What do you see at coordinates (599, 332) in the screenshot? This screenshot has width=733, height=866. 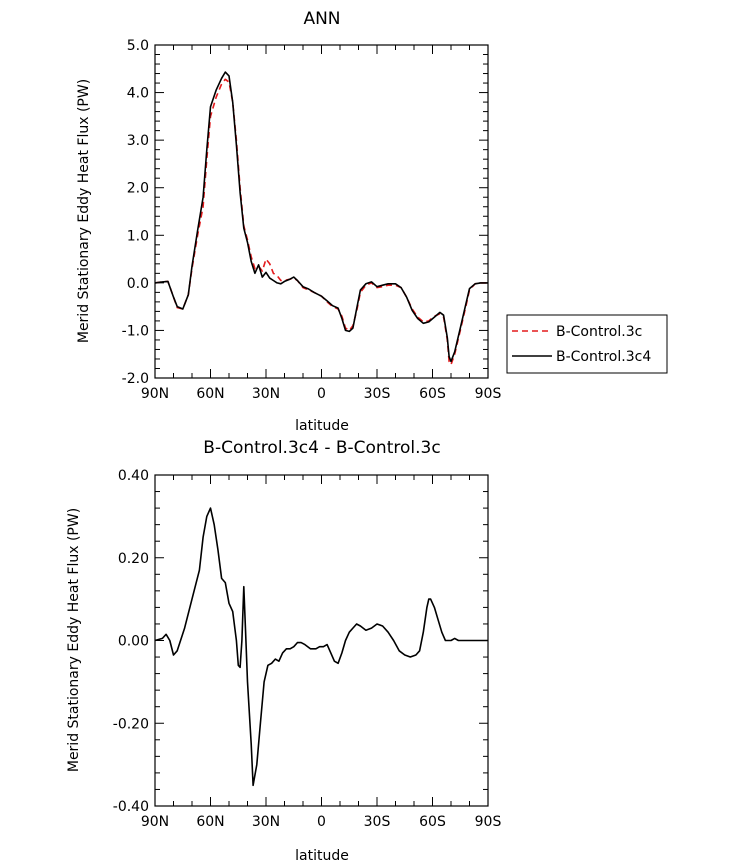 I see `legend-label-b-control-3c: B-Control.3c` at bounding box center [599, 332].